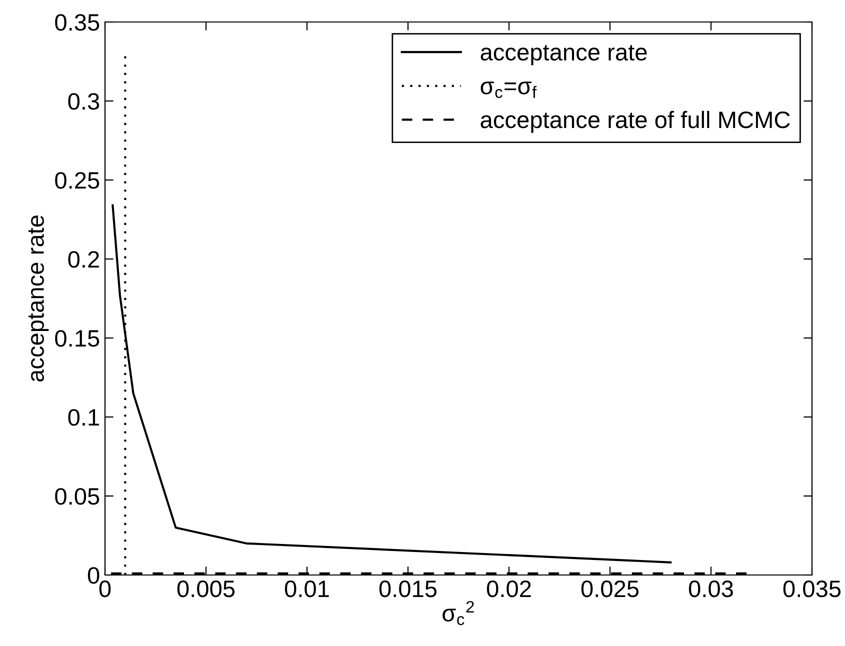  Describe the element at coordinates (77, 338) in the screenshot. I see `y-tick-label: 0.15` at that location.